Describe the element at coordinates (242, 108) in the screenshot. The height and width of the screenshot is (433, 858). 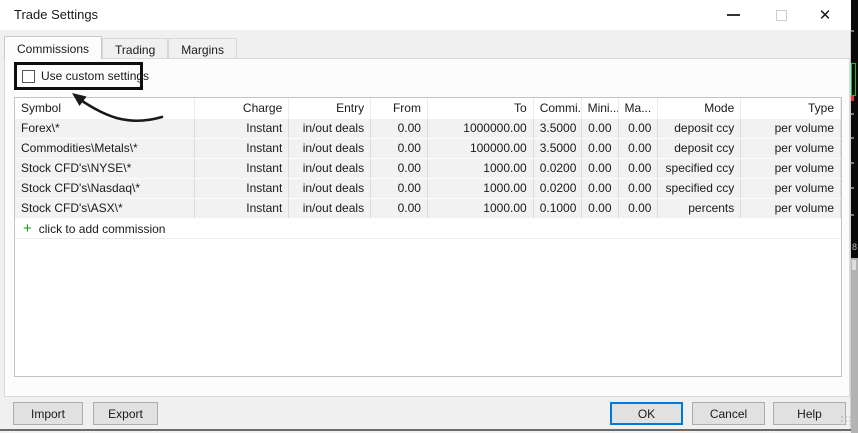
I see `column-header-charge: Charge` at that location.